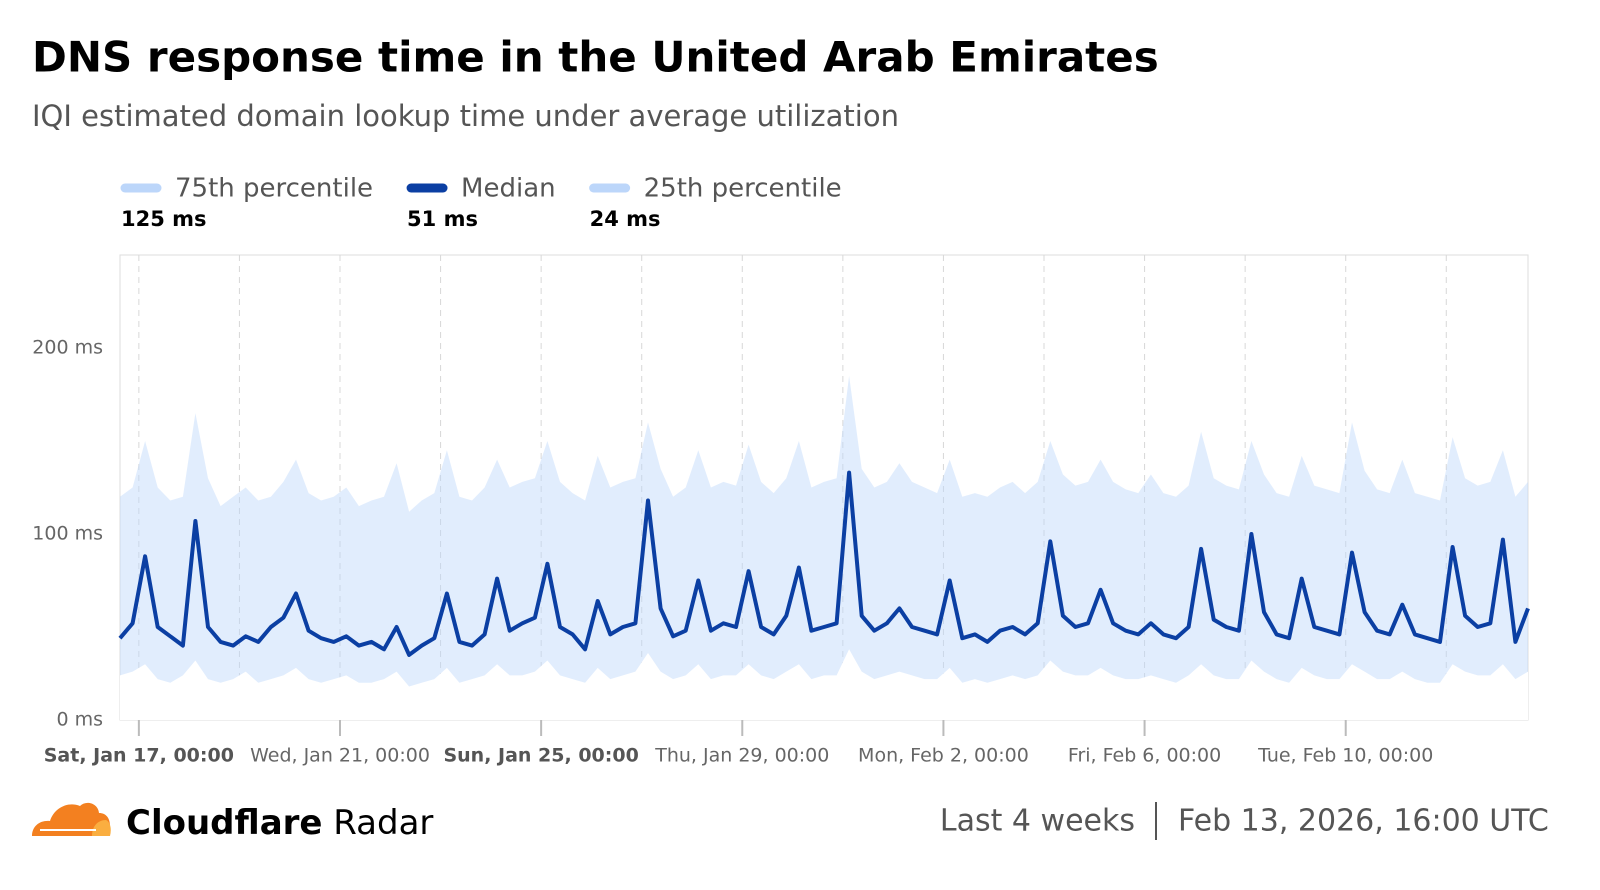 The height and width of the screenshot is (890, 1600). I want to click on y-tick-label: 0 ms, so click(79, 720).